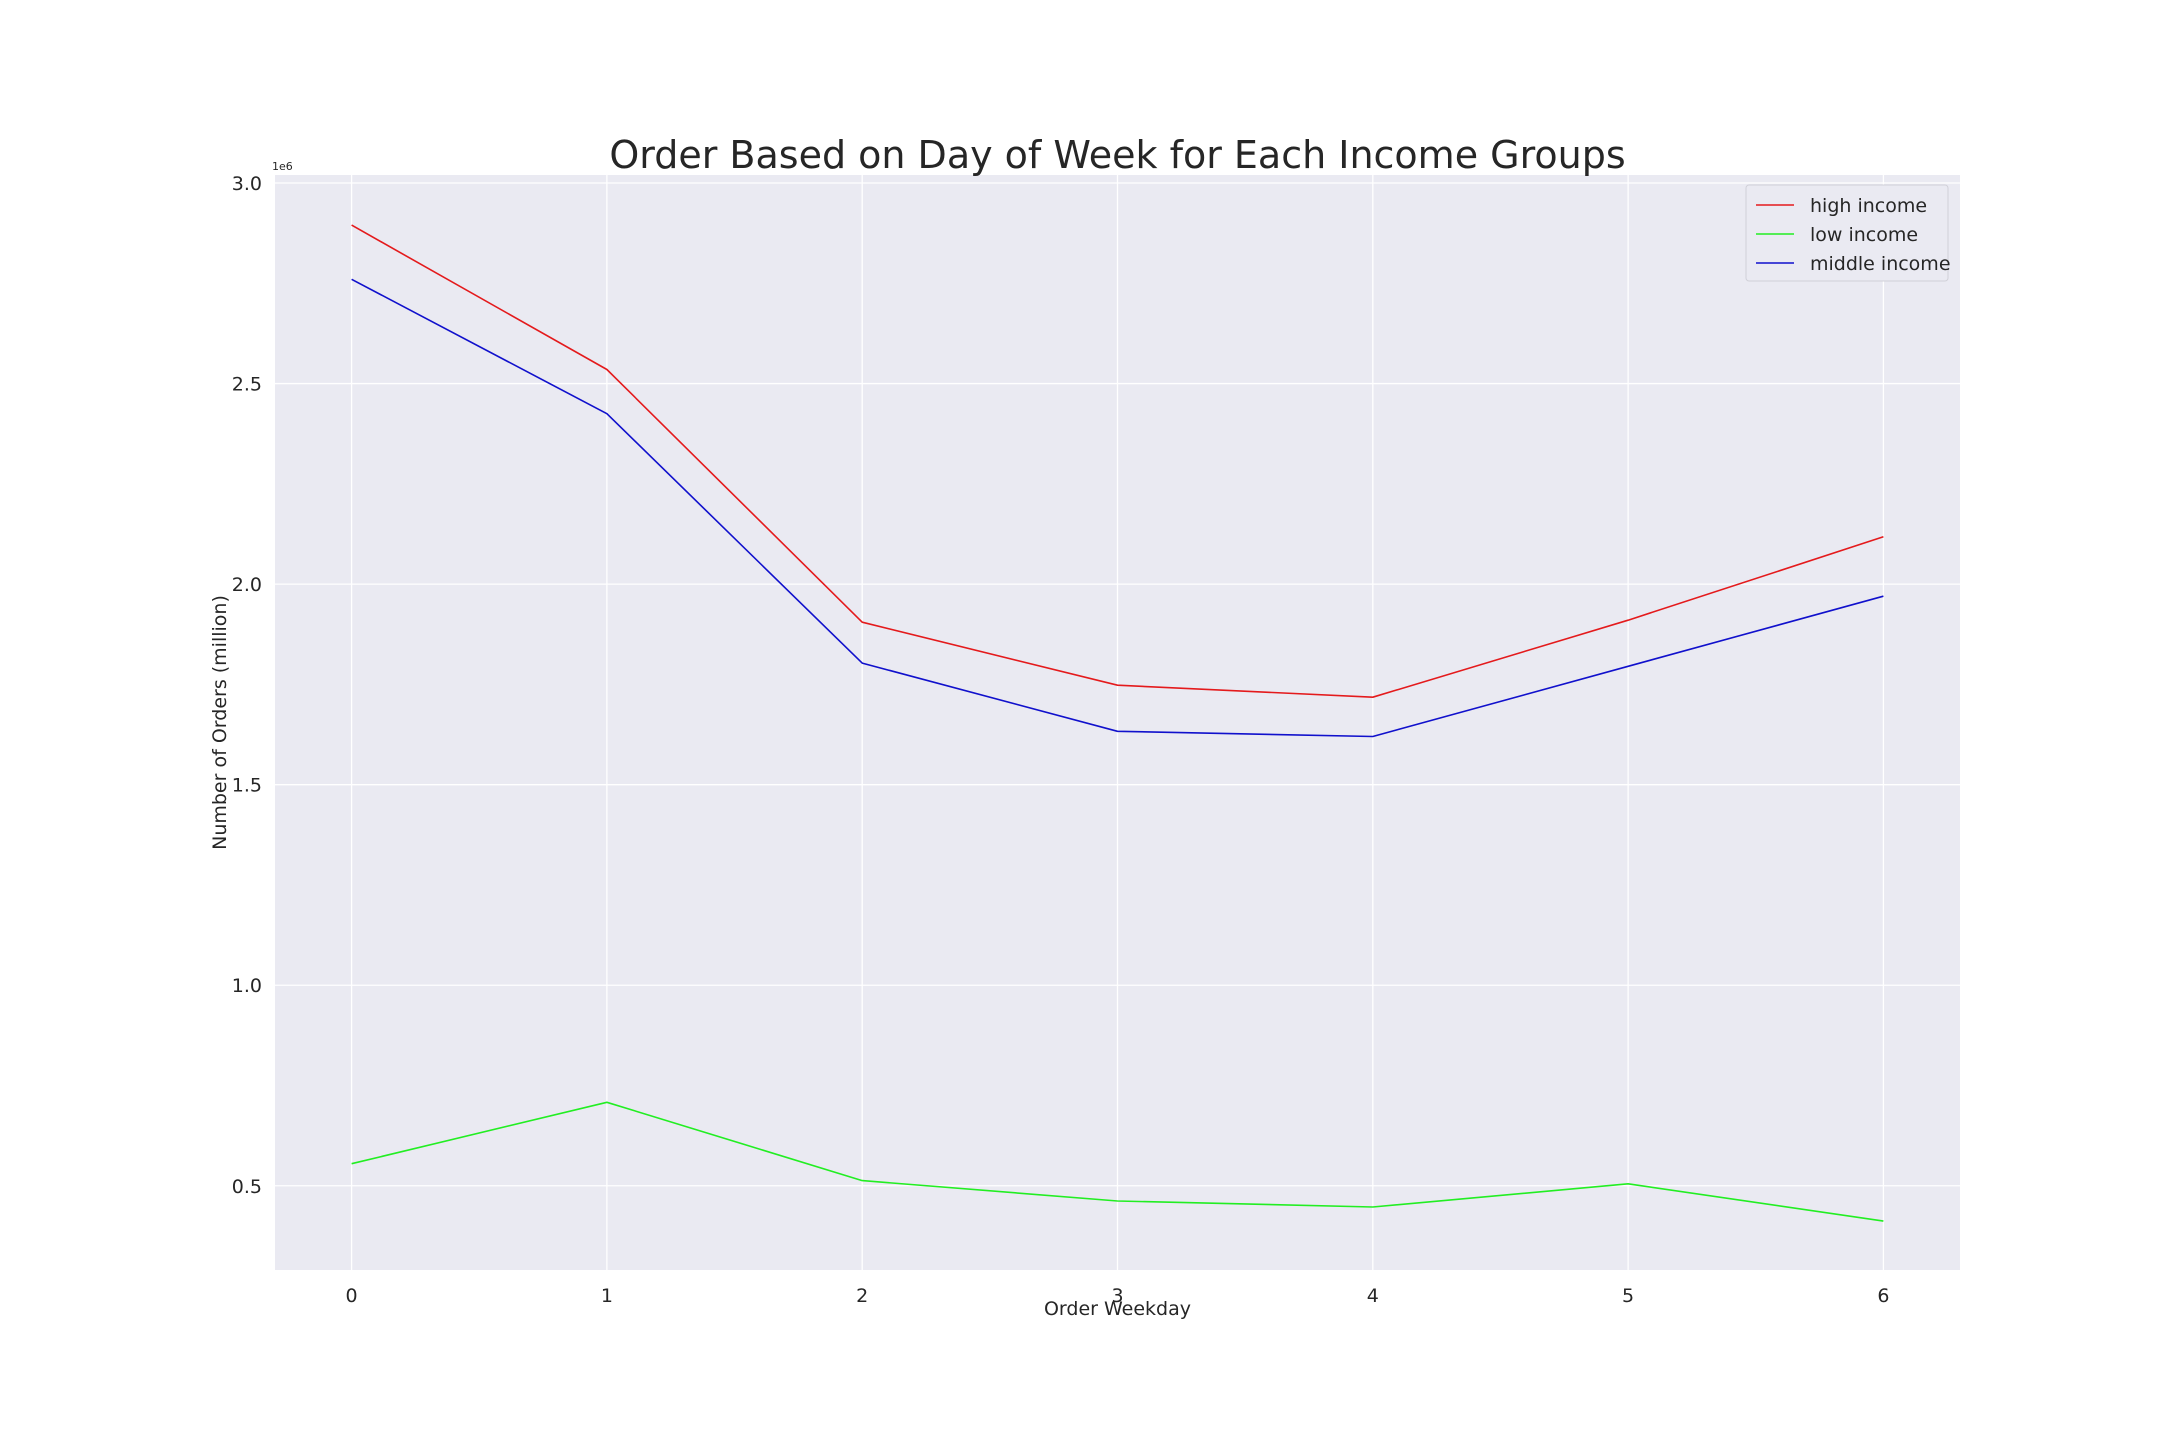 Image resolution: width=2160 pixels, height=1440 pixels. I want to click on y-tick-label: 0.5, so click(247, 1187).